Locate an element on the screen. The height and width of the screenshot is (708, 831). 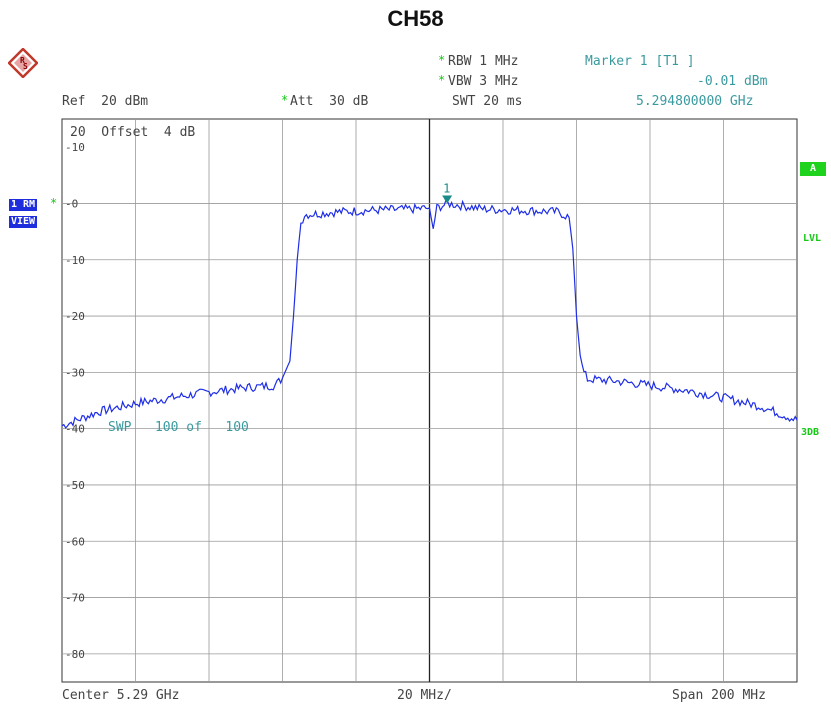
y-tick-label: -50 is located at coordinates (75, 485).